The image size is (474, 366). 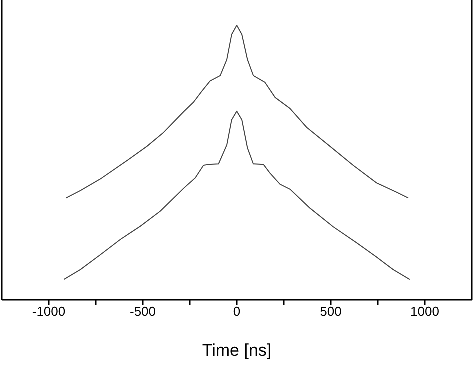 What do you see at coordinates (237, 350) in the screenshot?
I see `x-axis-title: Time [ns]` at bounding box center [237, 350].